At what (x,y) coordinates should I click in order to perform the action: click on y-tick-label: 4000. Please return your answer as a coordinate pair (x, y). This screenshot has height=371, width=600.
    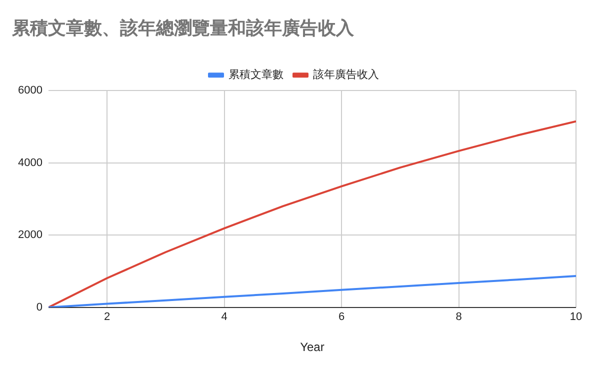
    Looking at the image, I should click on (30, 162).